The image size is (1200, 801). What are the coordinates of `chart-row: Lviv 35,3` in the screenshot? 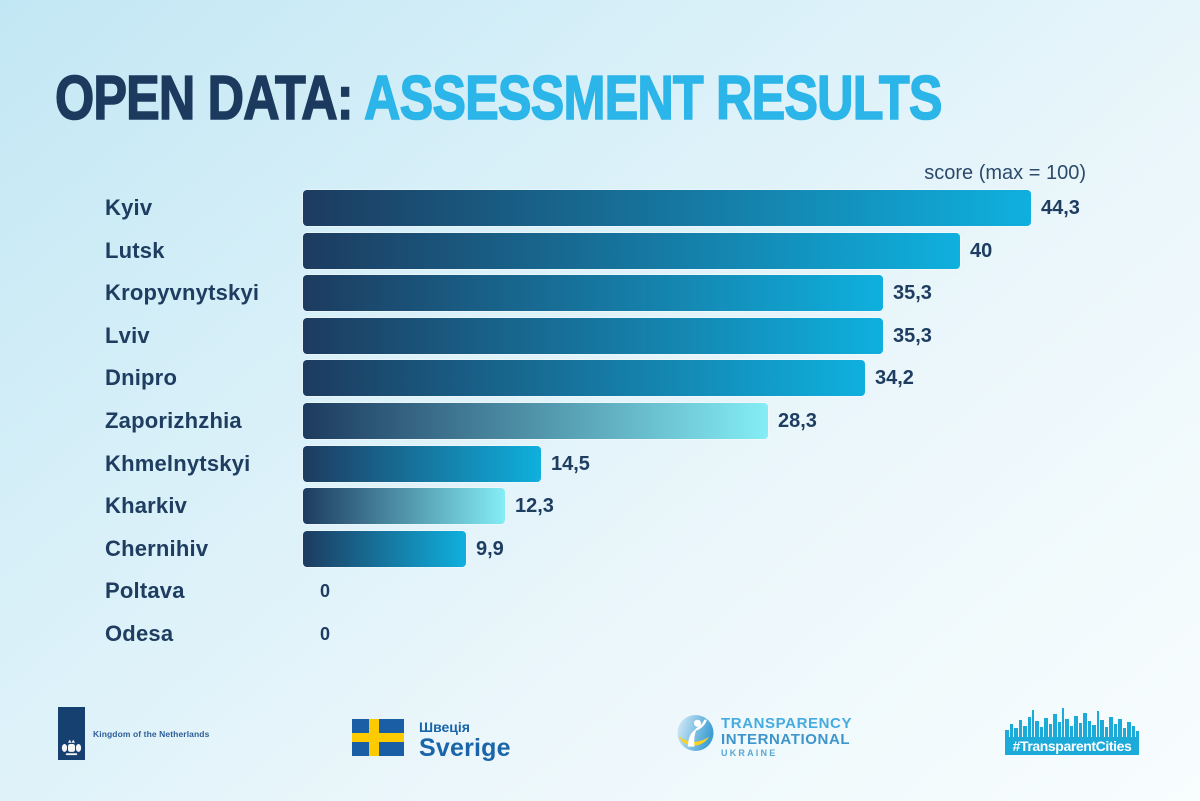 It's located at (600, 336).